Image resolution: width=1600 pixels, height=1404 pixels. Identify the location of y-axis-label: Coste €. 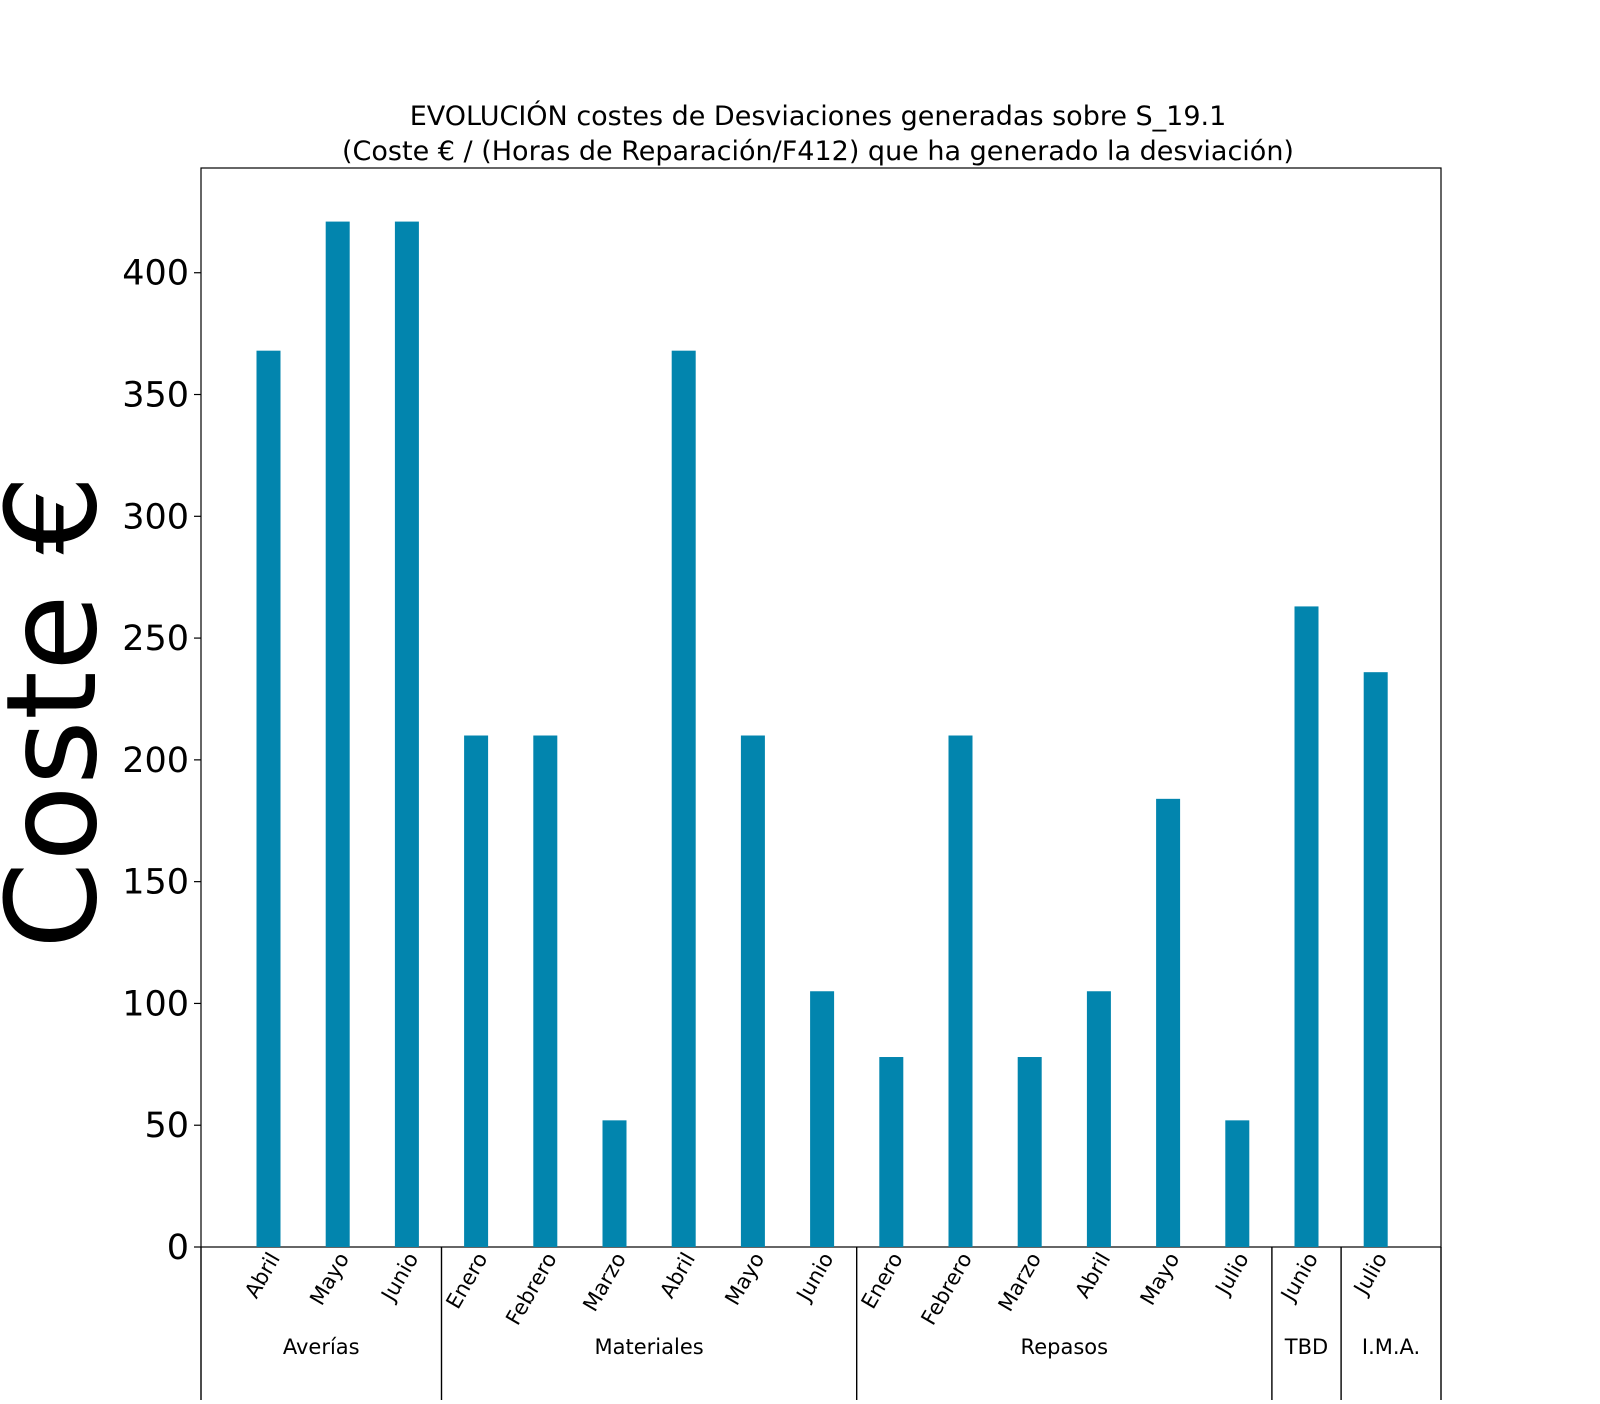
(62, 712).